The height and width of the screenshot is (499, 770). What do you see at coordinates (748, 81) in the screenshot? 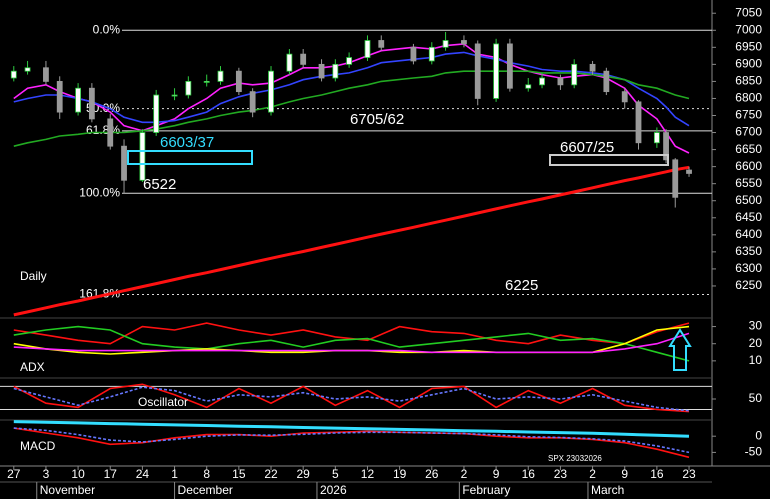
I see `y-tick-label: 6850` at bounding box center [748, 81].